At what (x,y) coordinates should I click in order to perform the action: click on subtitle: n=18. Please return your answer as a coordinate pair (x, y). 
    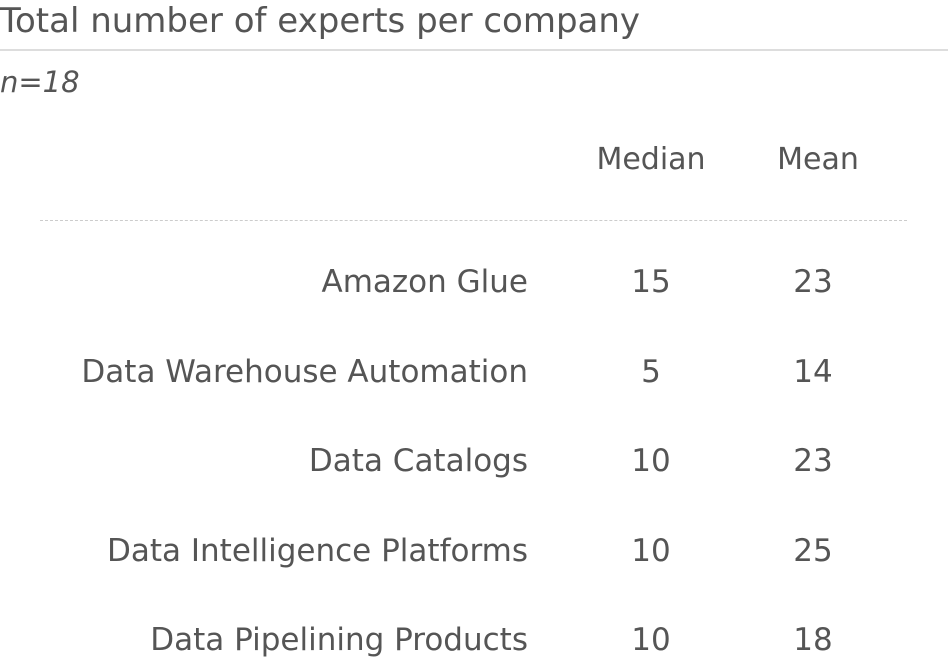
    Looking at the image, I should click on (40, 82).